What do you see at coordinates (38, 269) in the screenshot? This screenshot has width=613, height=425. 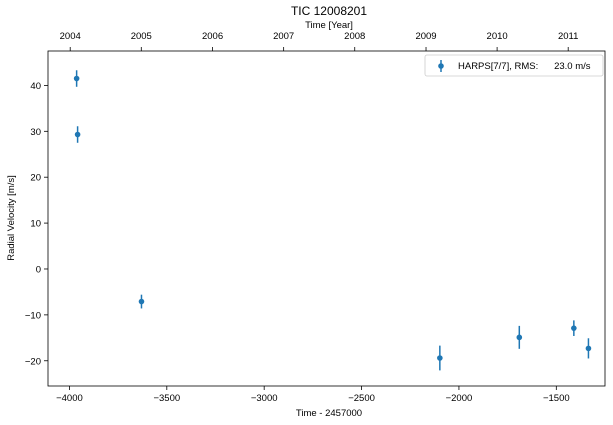 I see `y-tick-label: 0` at bounding box center [38, 269].